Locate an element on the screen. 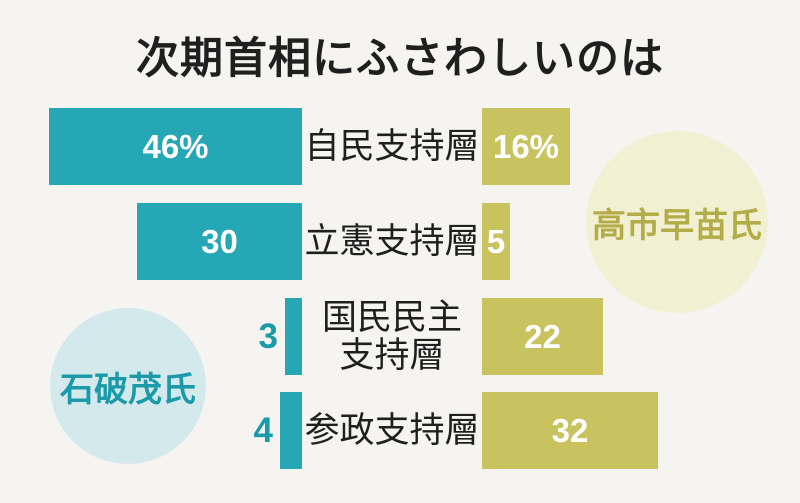  ishiba-name-label: 石破茂氏 is located at coordinates (128, 389).